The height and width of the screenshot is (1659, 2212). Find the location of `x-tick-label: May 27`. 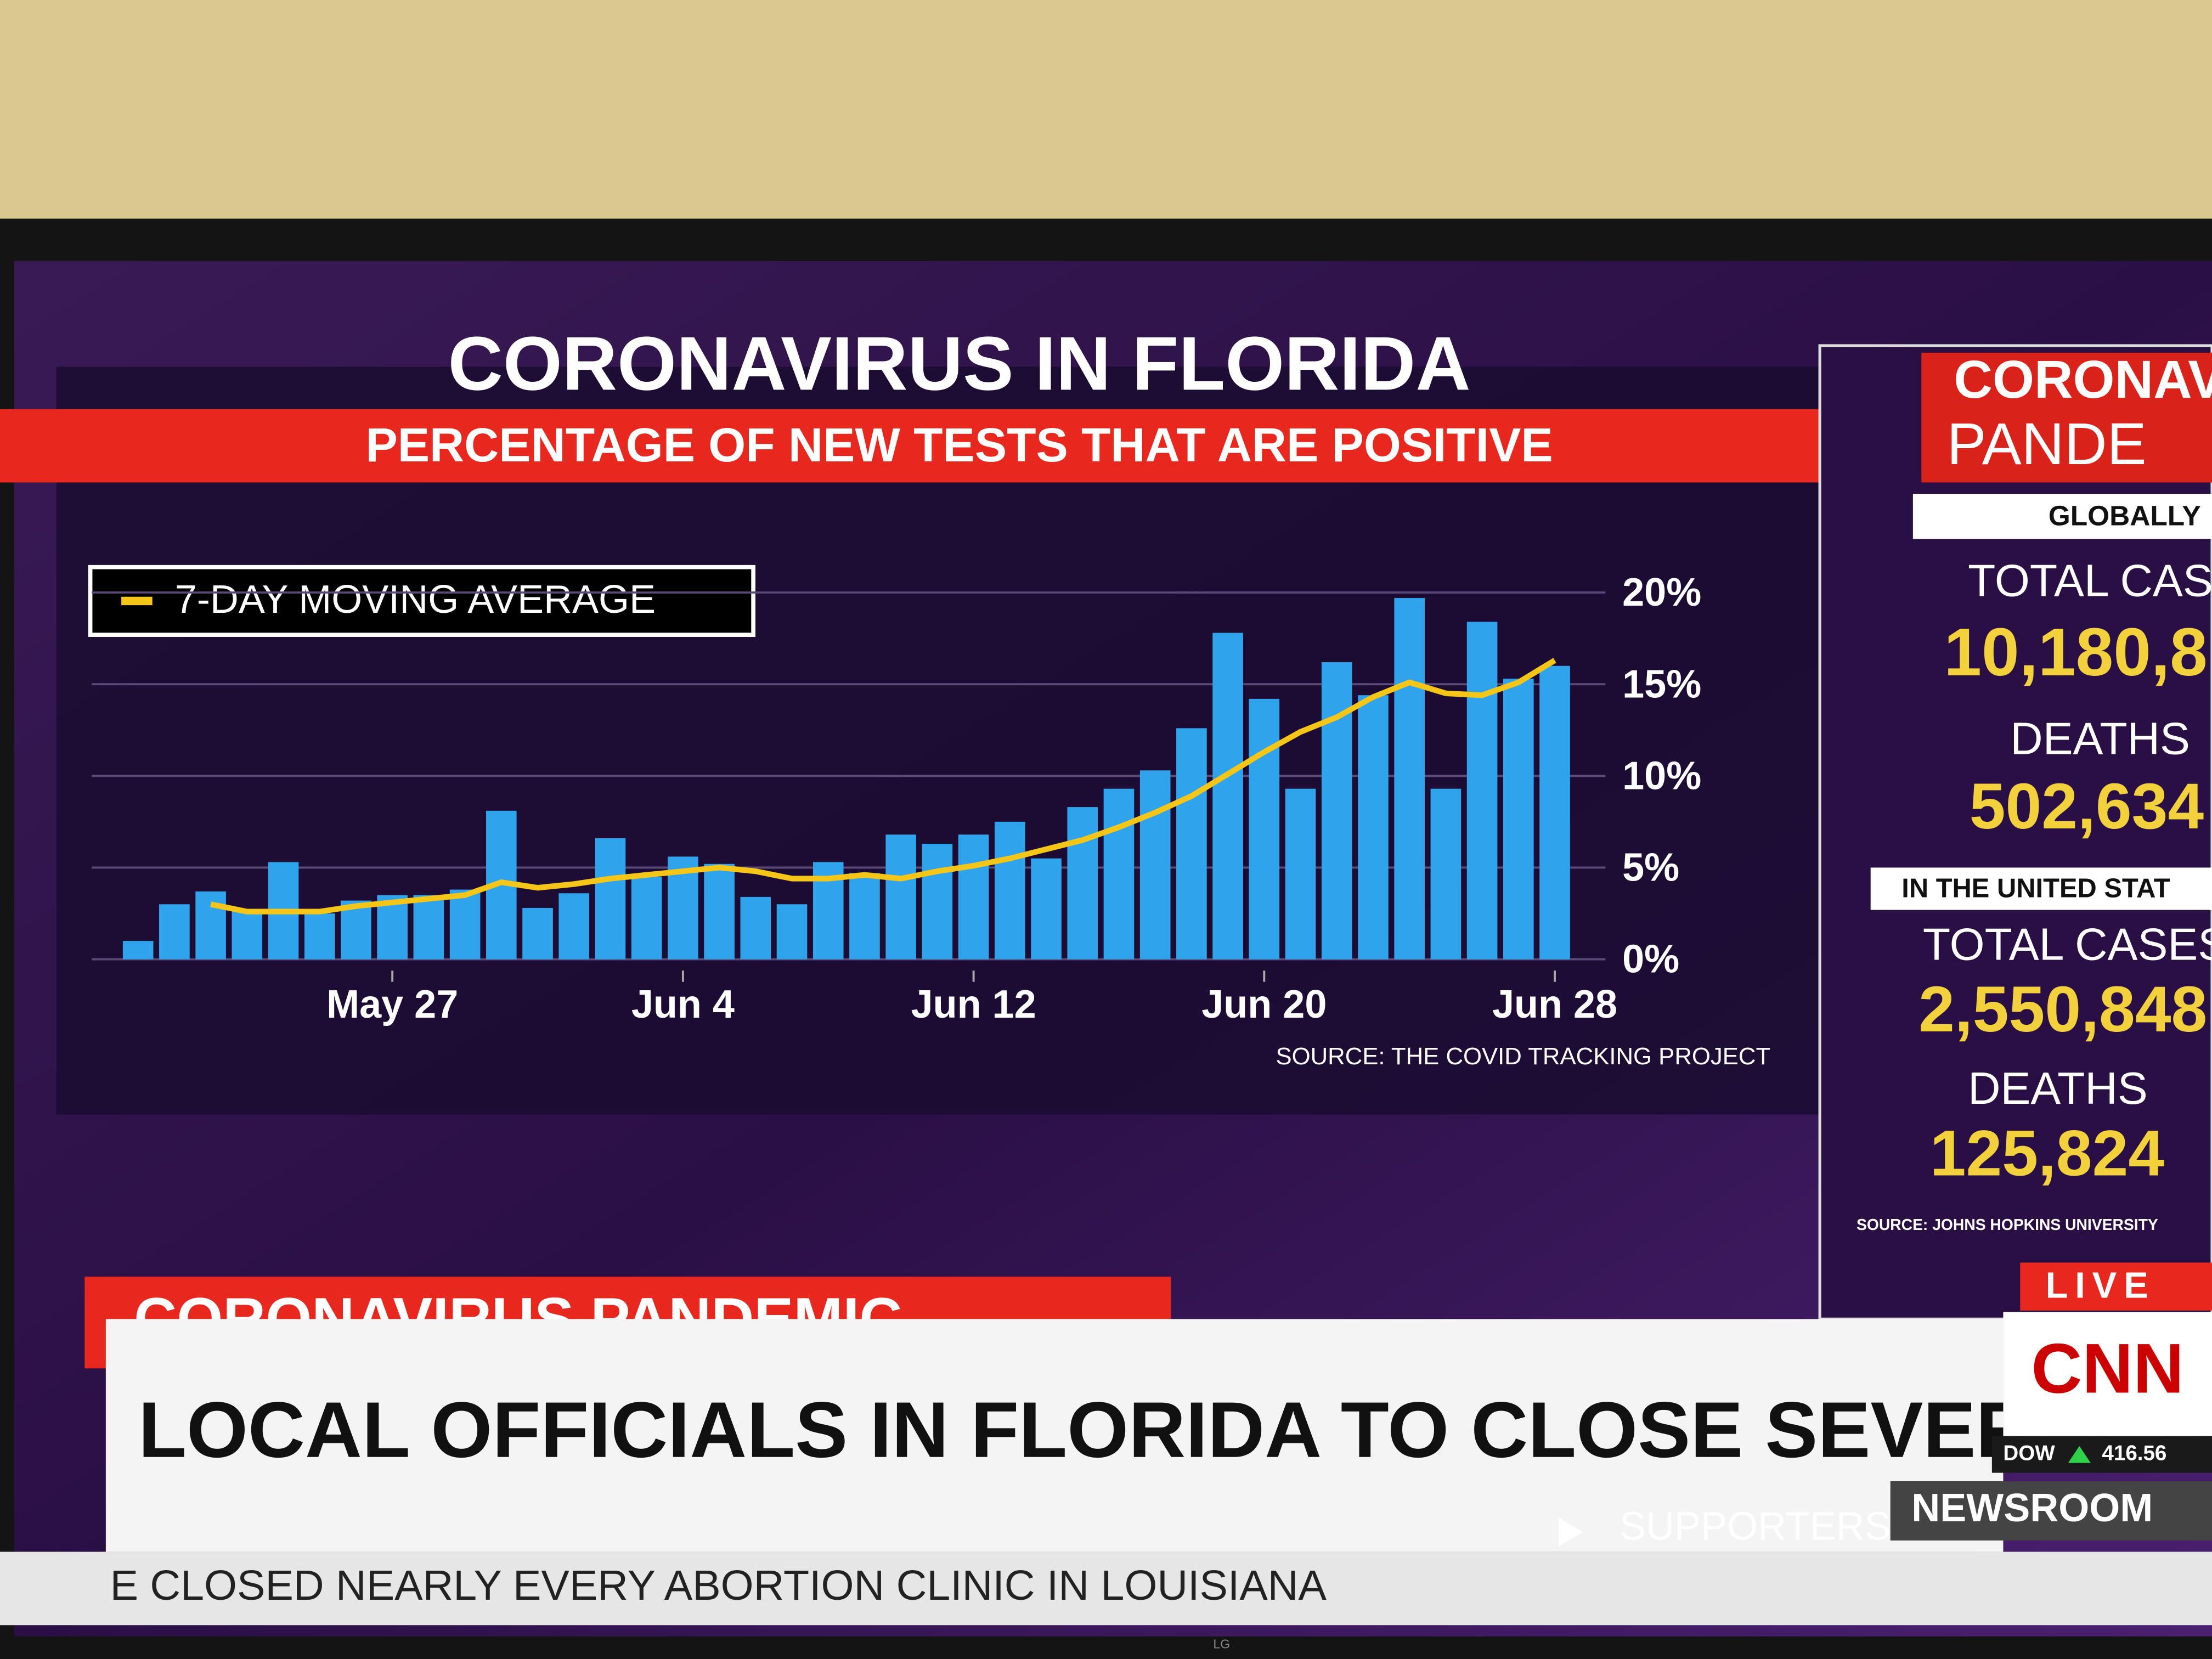

x-tick-label: May 27 is located at coordinates (392, 1005).